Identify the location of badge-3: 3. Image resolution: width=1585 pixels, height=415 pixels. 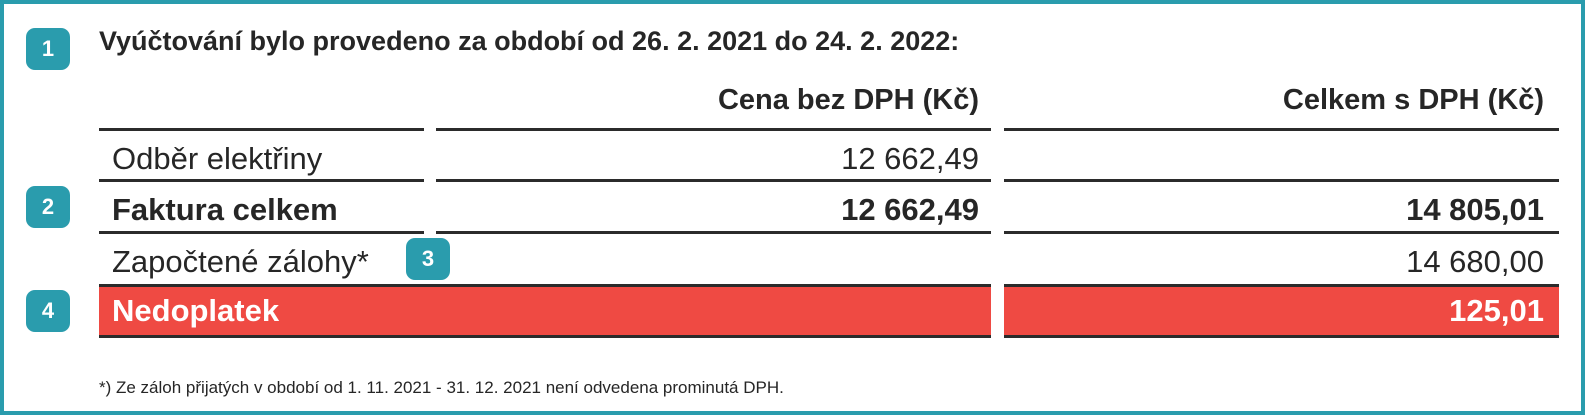
(428, 259).